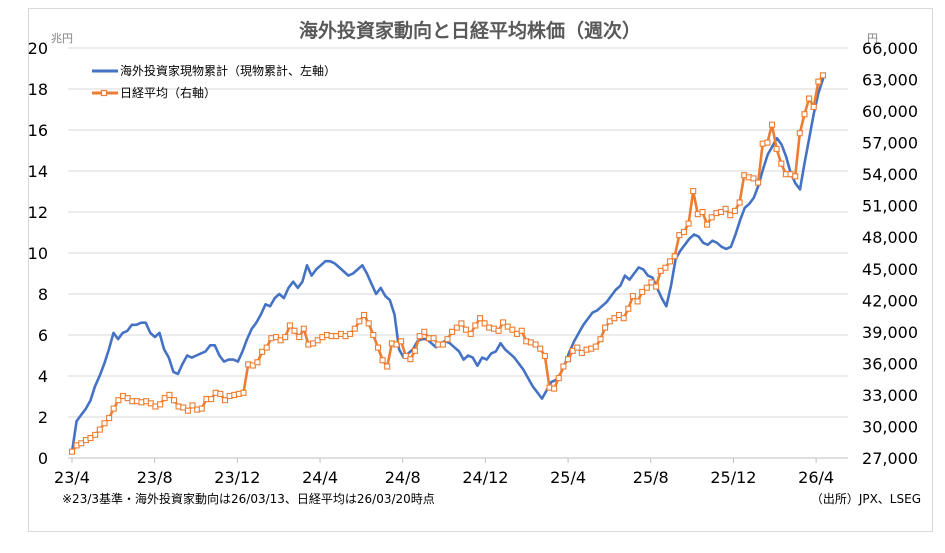 The height and width of the screenshot is (553, 945). What do you see at coordinates (38, 89) in the screenshot?
I see `left-tick-label: 18` at bounding box center [38, 89].